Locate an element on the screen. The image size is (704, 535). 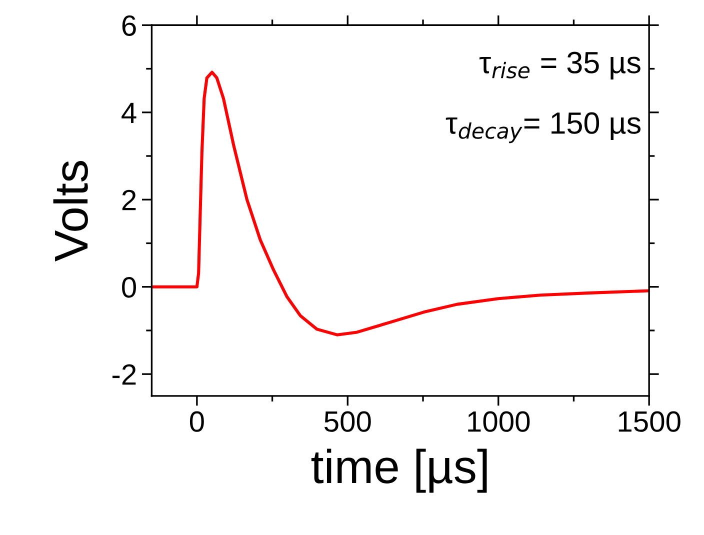
y-axis-title: Volts is located at coordinates (70, 211).